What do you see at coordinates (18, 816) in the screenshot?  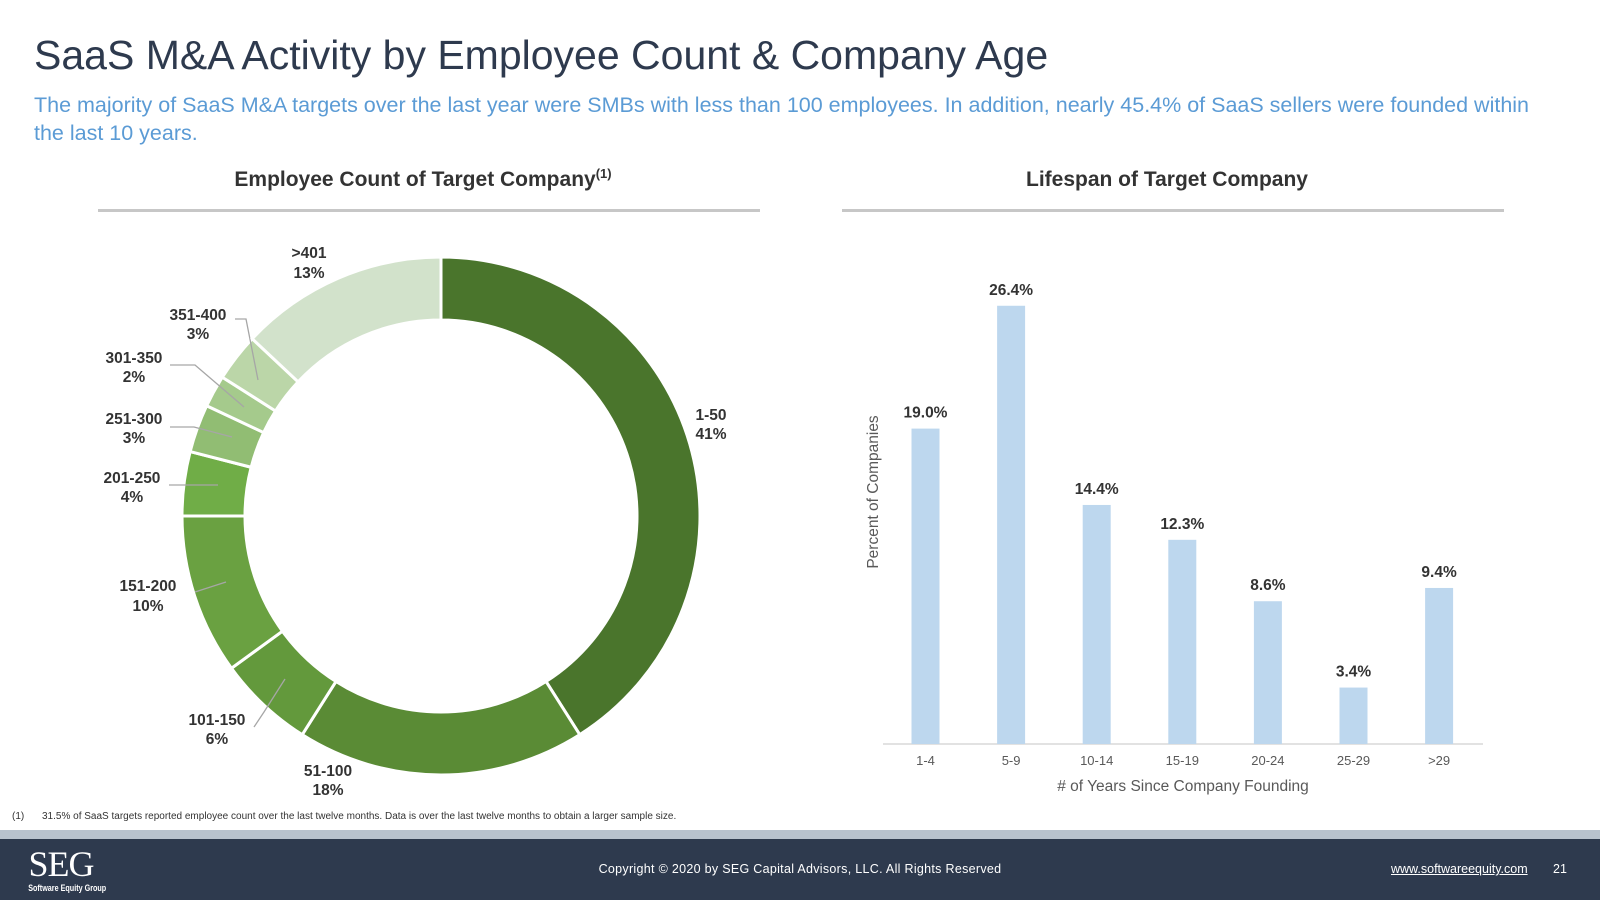 I see `footnote-number: (1)` at bounding box center [18, 816].